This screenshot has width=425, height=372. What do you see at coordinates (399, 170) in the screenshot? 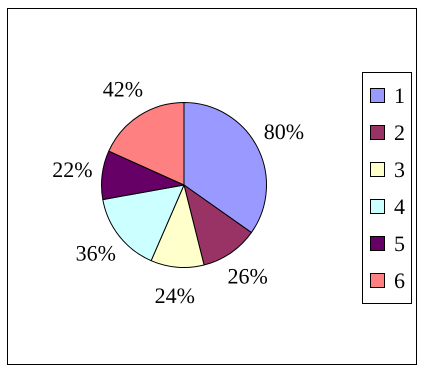
I see `legend-label: 3` at bounding box center [399, 170].